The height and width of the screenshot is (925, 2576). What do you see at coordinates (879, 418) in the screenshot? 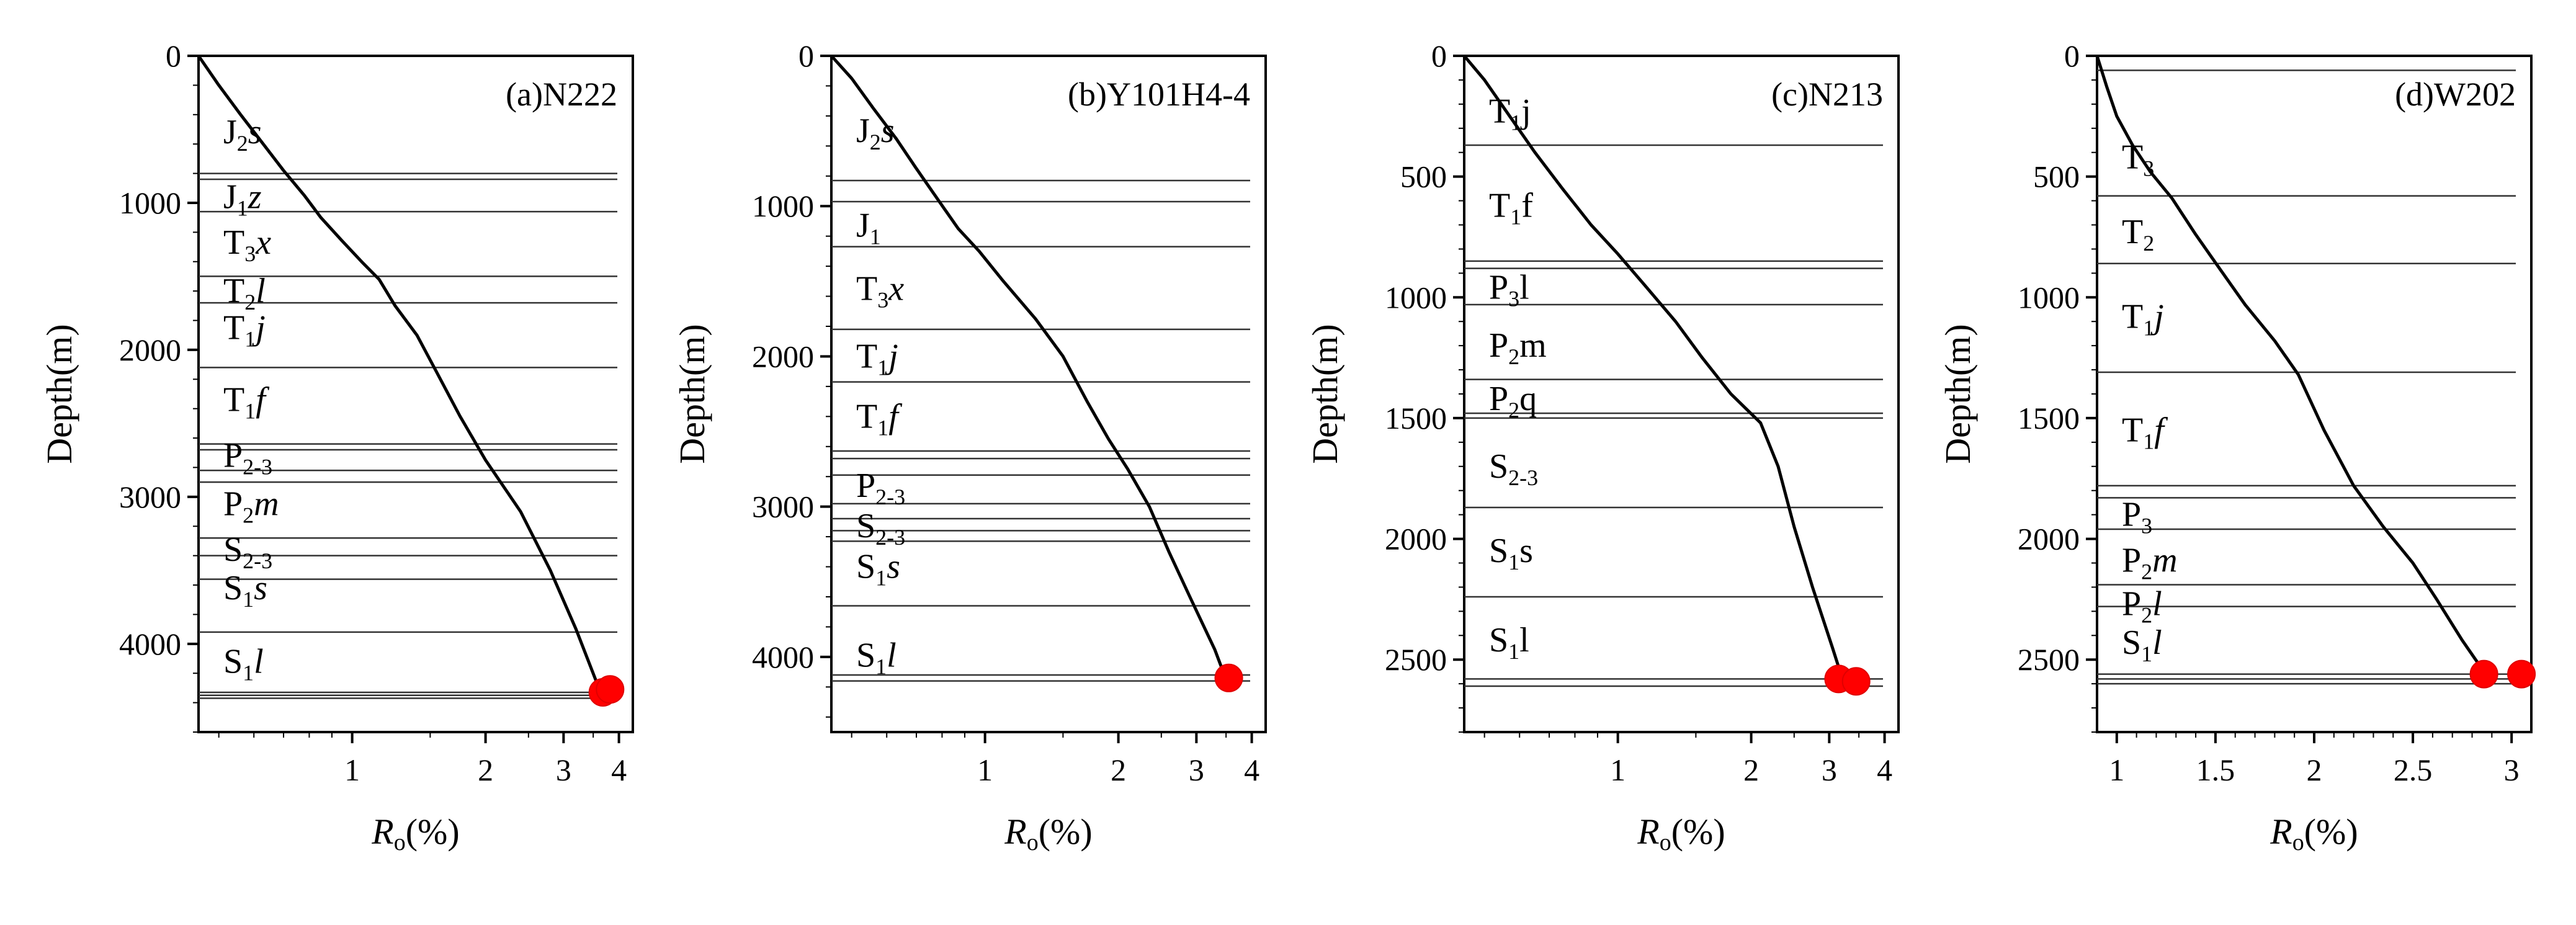
I see `formation-label: T1f` at bounding box center [879, 418].